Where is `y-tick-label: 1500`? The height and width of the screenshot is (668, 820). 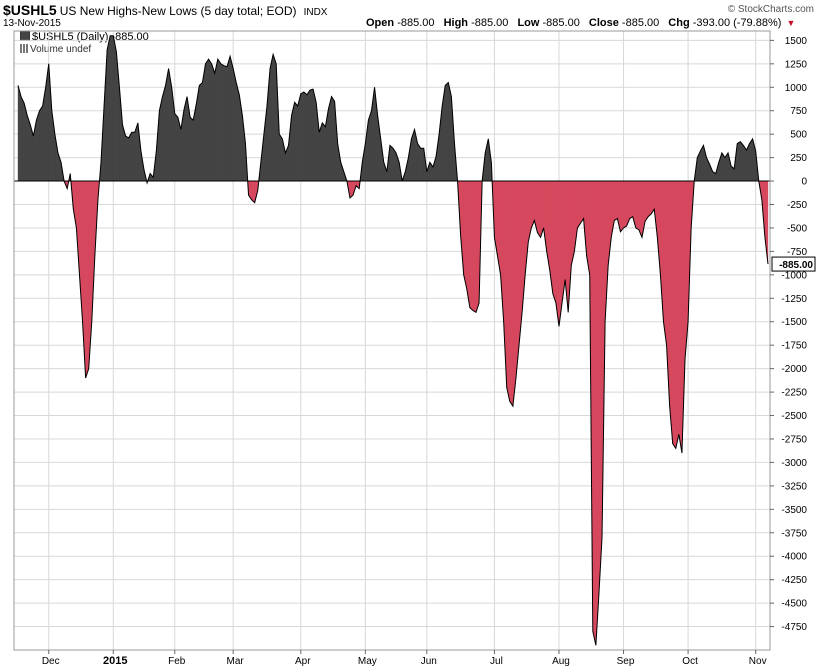
y-tick-label: 1500 is located at coordinates (796, 41).